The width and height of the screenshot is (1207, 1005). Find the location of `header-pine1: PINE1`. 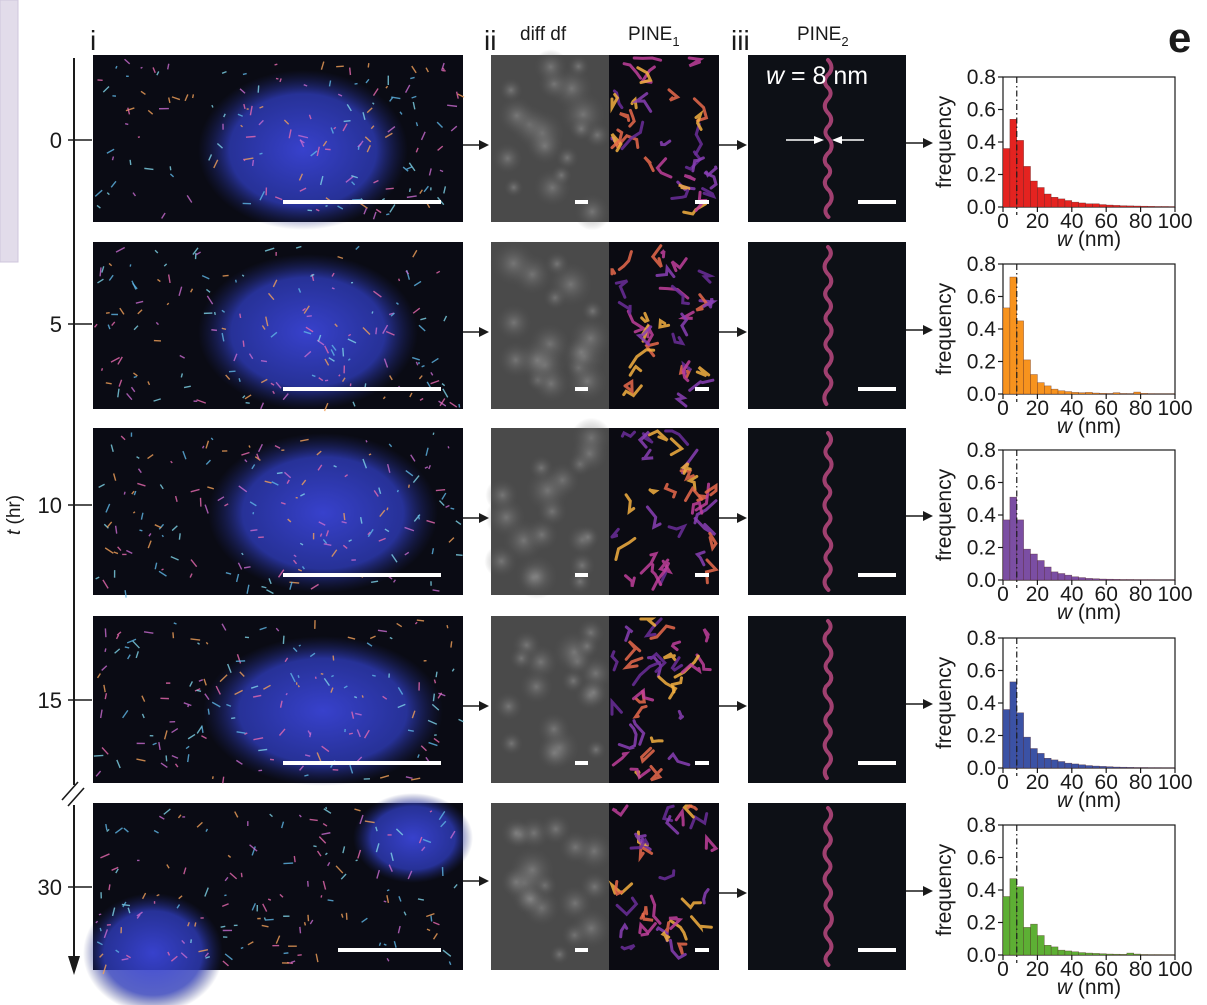

header-pine1: PINE1 is located at coordinates (654, 36).